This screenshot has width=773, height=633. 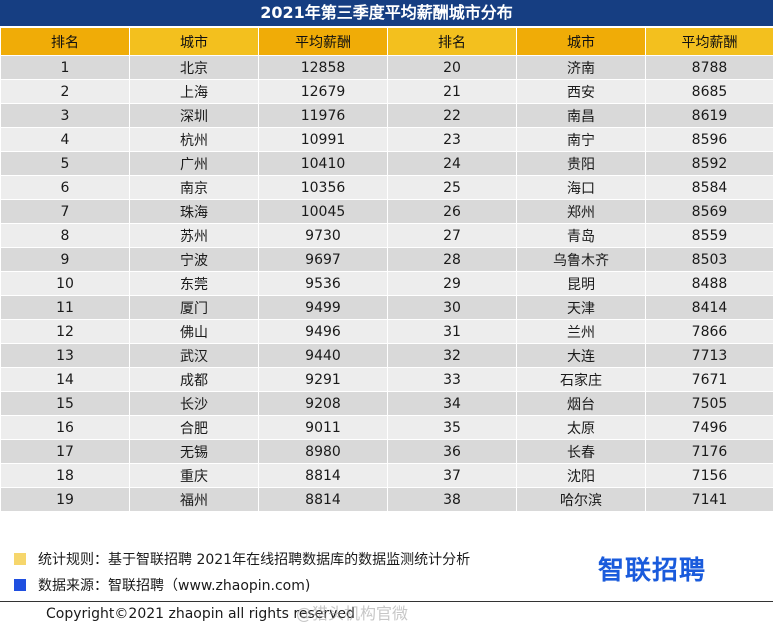 What do you see at coordinates (452, 331) in the screenshot?
I see `rank-cell: 31` at bounding box center [452, 331].